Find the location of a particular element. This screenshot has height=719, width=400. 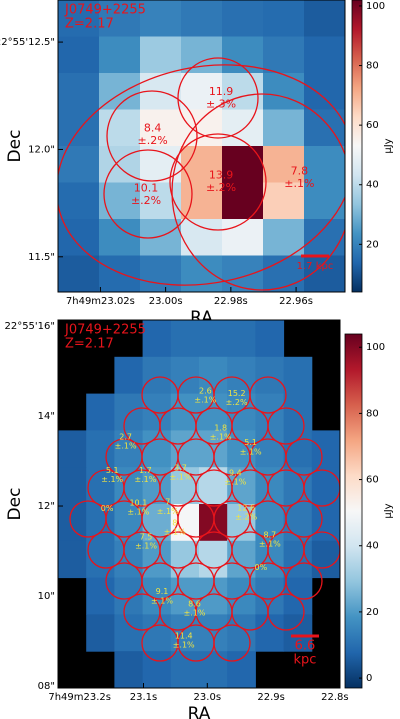

region-value: 1.8 is located at coordinates (220, 427).